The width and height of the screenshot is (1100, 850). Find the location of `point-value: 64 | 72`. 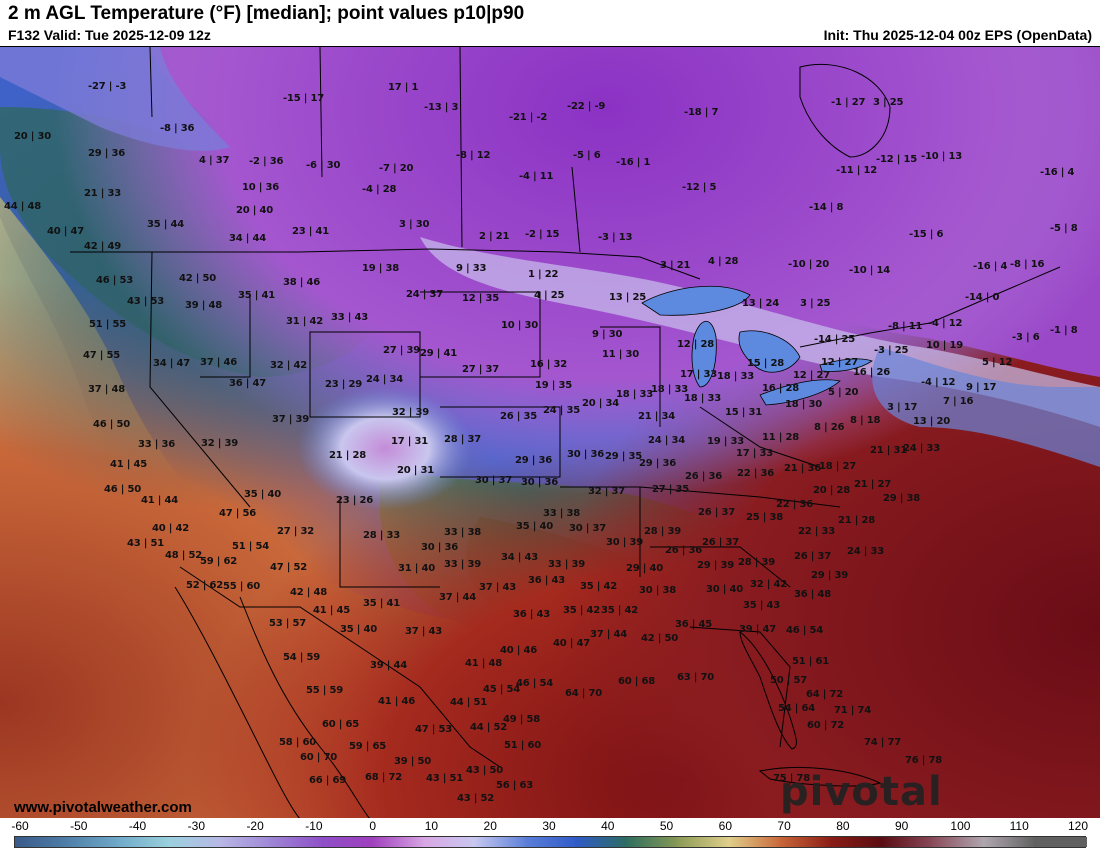

point-value: 64 | 72 is located at coordinates (825, 694).